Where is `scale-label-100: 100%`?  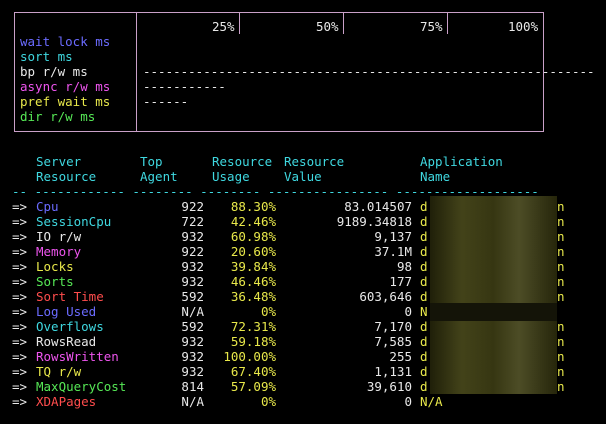
scale-label-100: 100% is located at coordinates (523, 26).